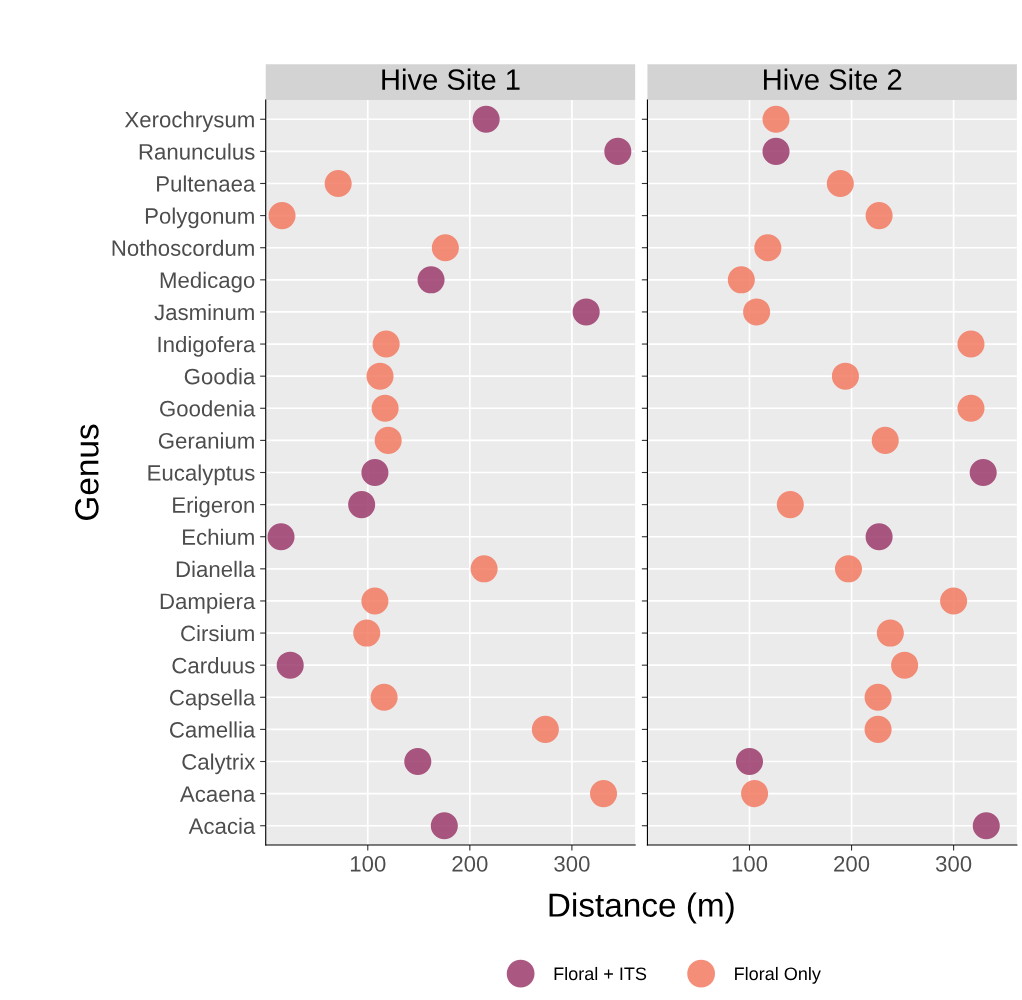 The height and width of the screenshot is (1000, 1022). What do you see at coordinates (212, 699) in the screenshot?
I see `y-tick-label: Capsella` at bounding box center [212, 699].